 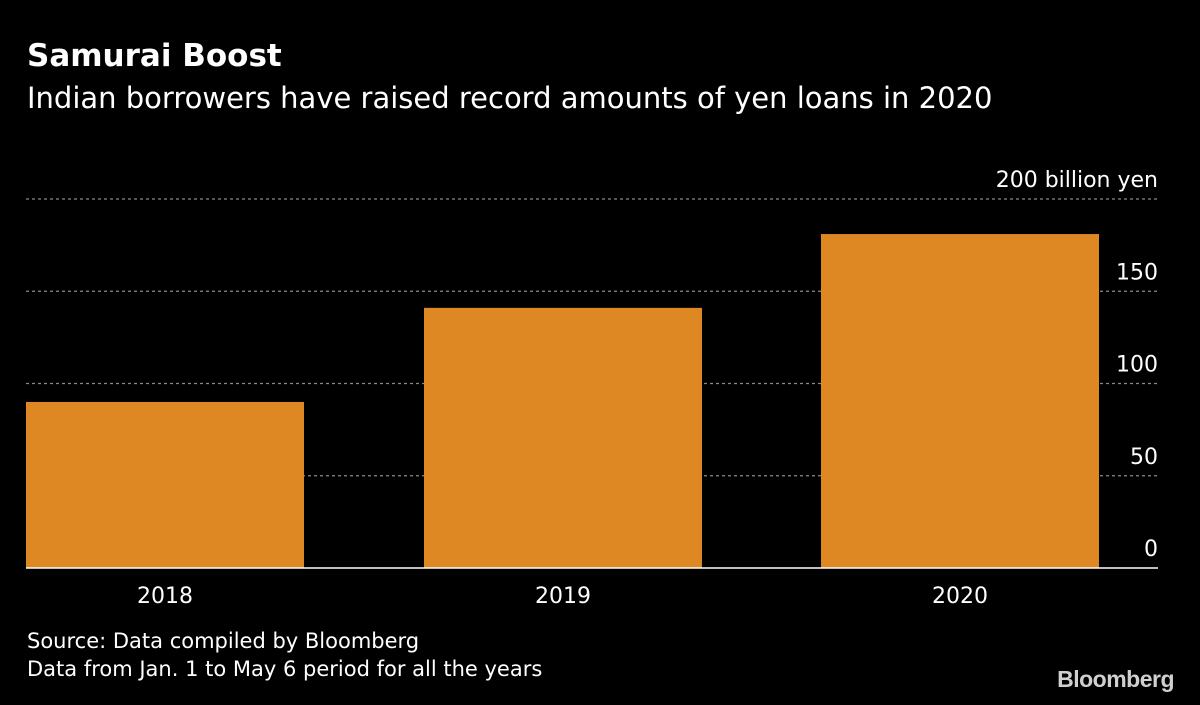 I want to click on y-tick-label: 50, so click(x=1144, y=457).